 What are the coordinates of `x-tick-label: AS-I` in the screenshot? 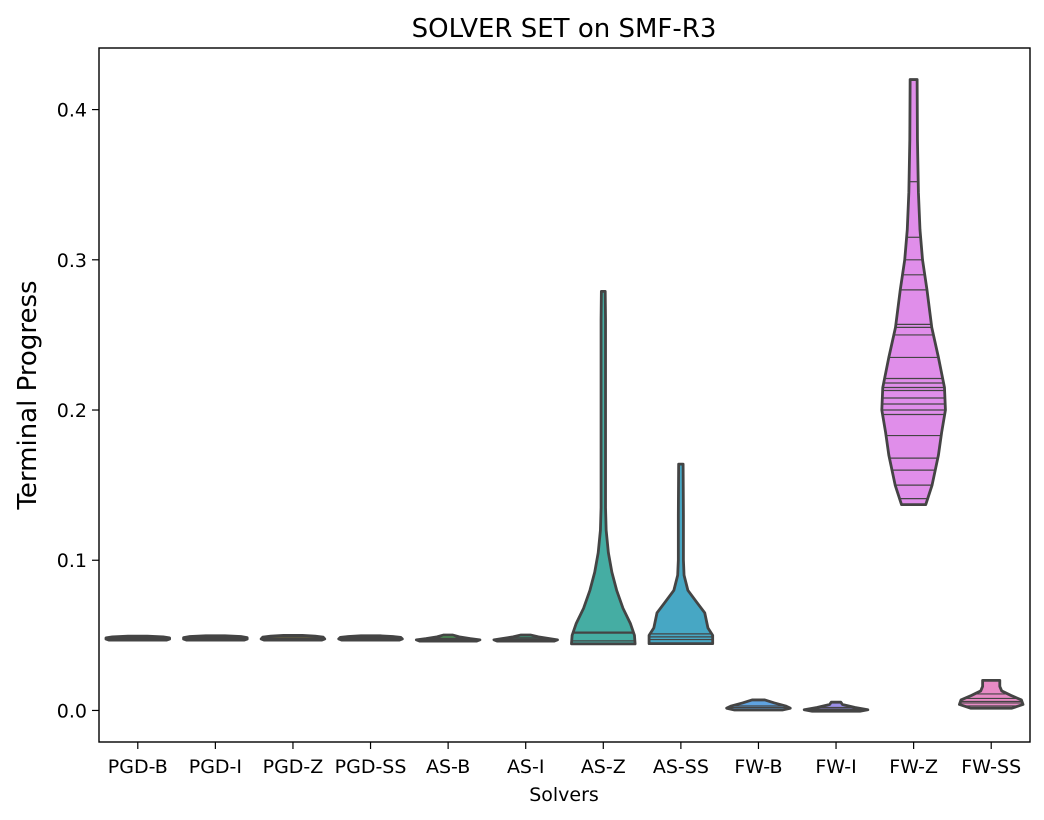 It's located at (526, 767).